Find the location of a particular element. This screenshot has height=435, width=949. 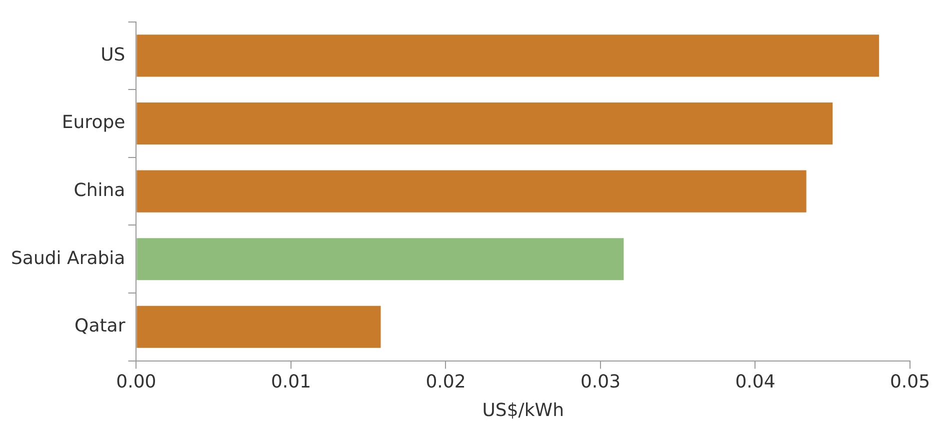

y-tick-label: US is located at coordinates (113, 55).